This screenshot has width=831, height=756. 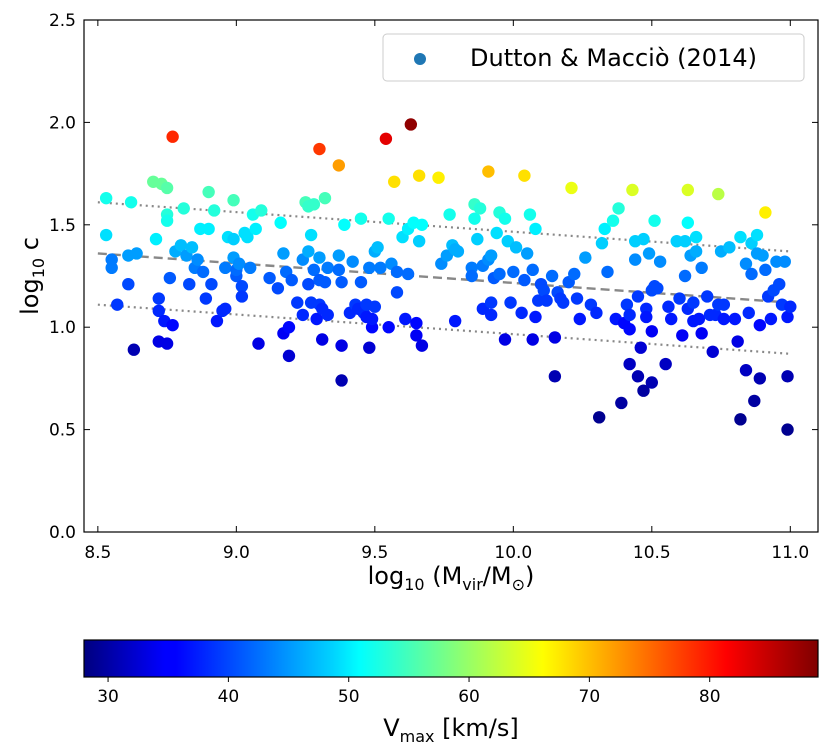 What do you see at coordinates (451, 578) in the screenshot?
I see `x-axis-label: log10 (Mvir/M⊙)` at bounding box center [451, 578].